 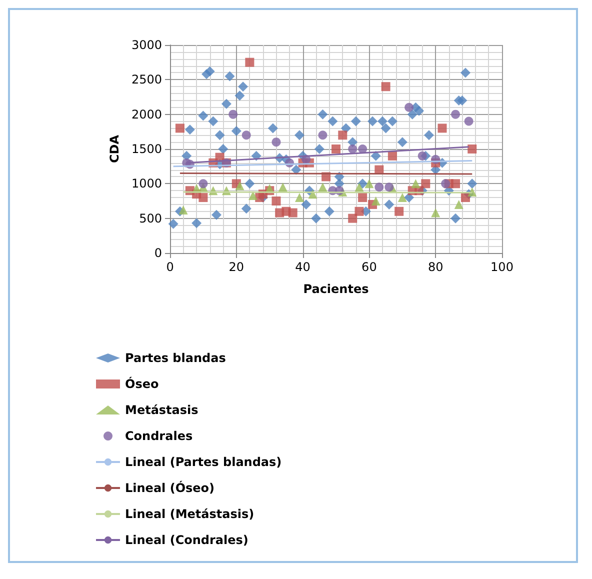 I want to click on x-tick-label: 40, so click(x=302, y=267).